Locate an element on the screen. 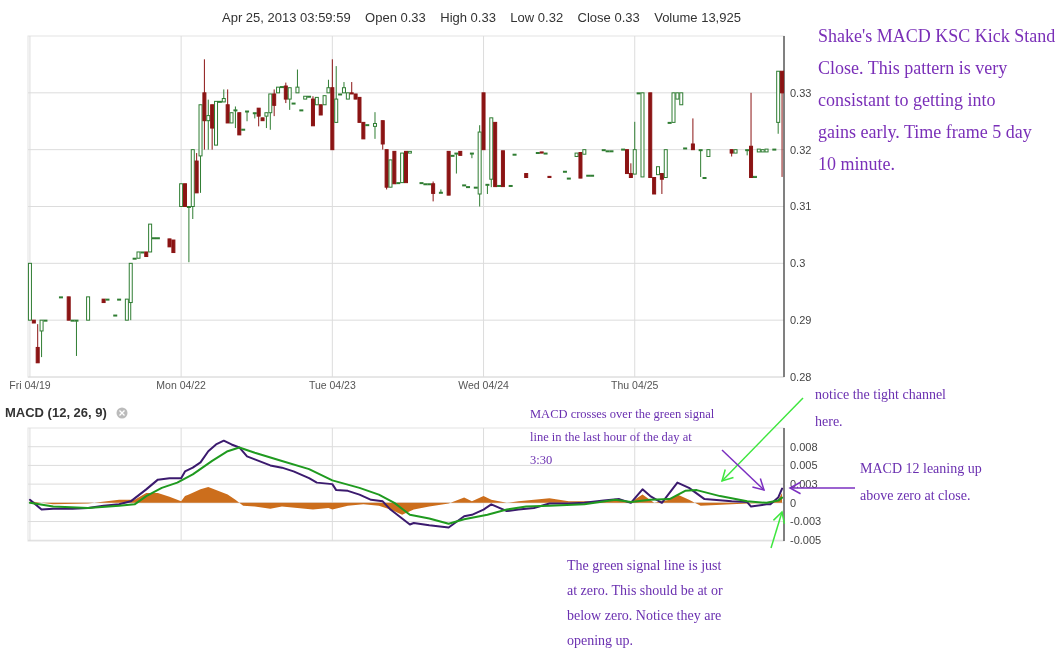 Image resolution: width=1063 pixels, height=666 pixels. annotation: MACD crosses over the green signal line in the last hour of the day at 3:30 is located at coordinates (622, 437).